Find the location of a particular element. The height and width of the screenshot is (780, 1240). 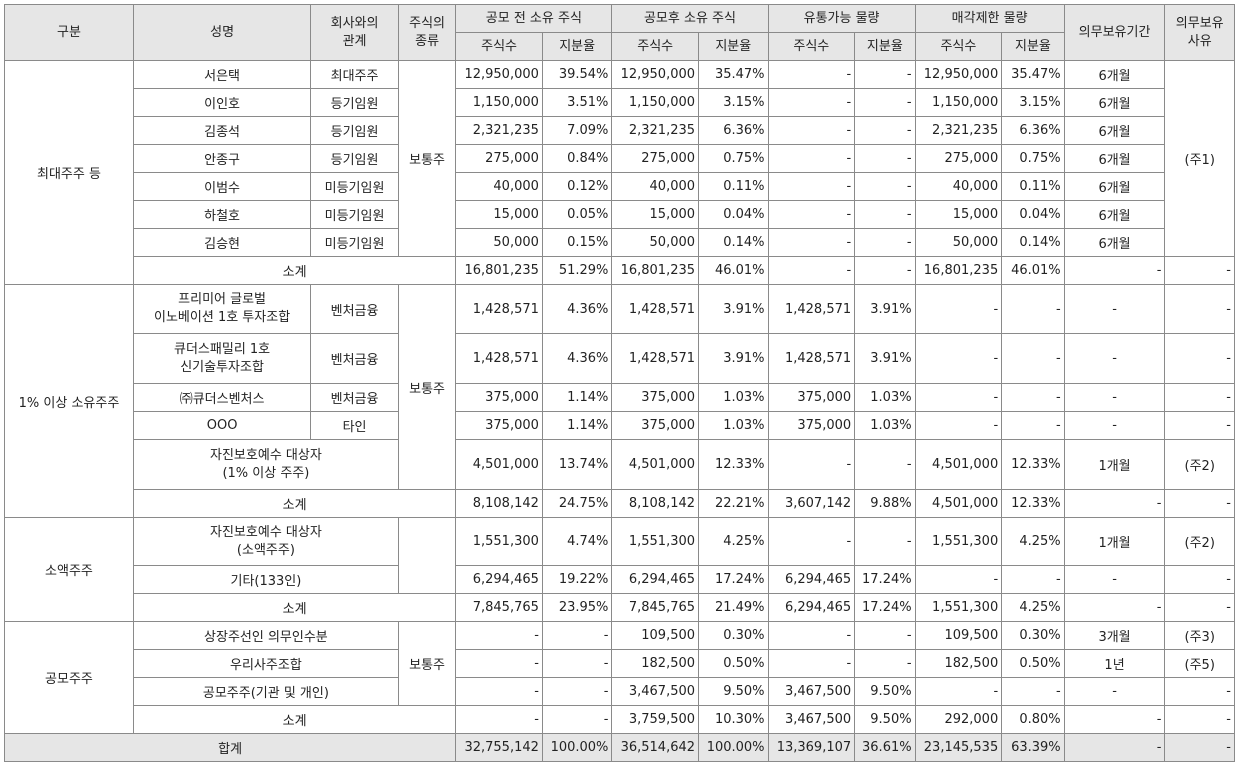

name-cell: 상장주선인 의무인수분 is located at coordinates (265, 635).